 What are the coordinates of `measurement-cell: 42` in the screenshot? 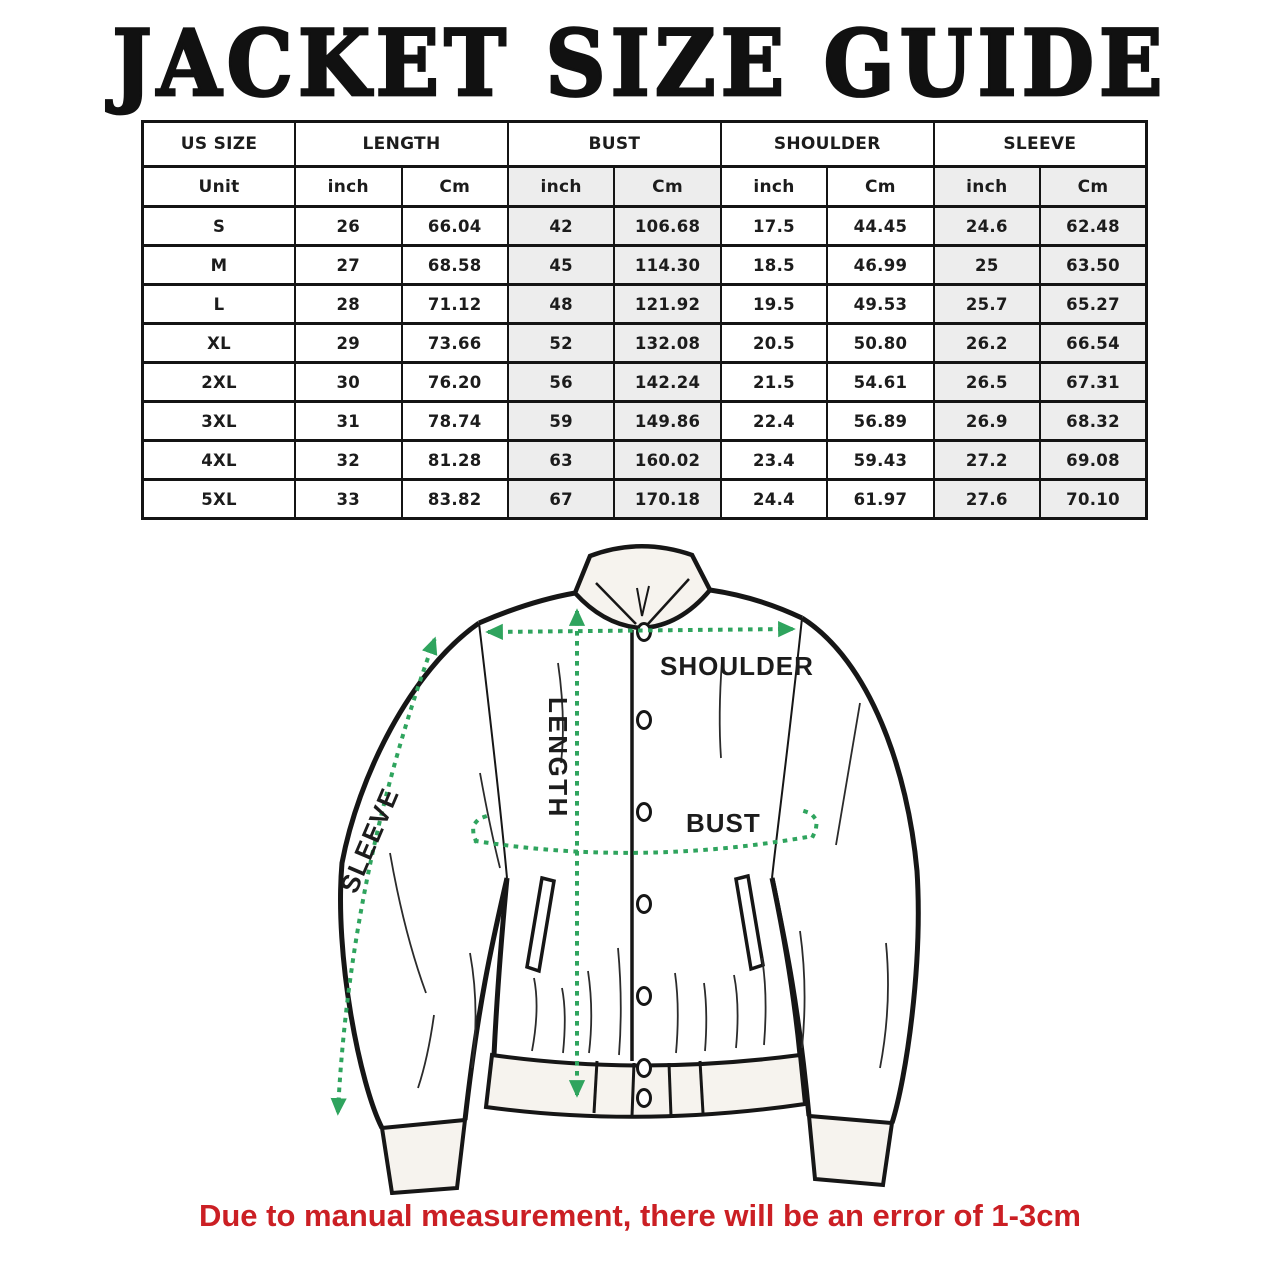 It's located at (561, 226).